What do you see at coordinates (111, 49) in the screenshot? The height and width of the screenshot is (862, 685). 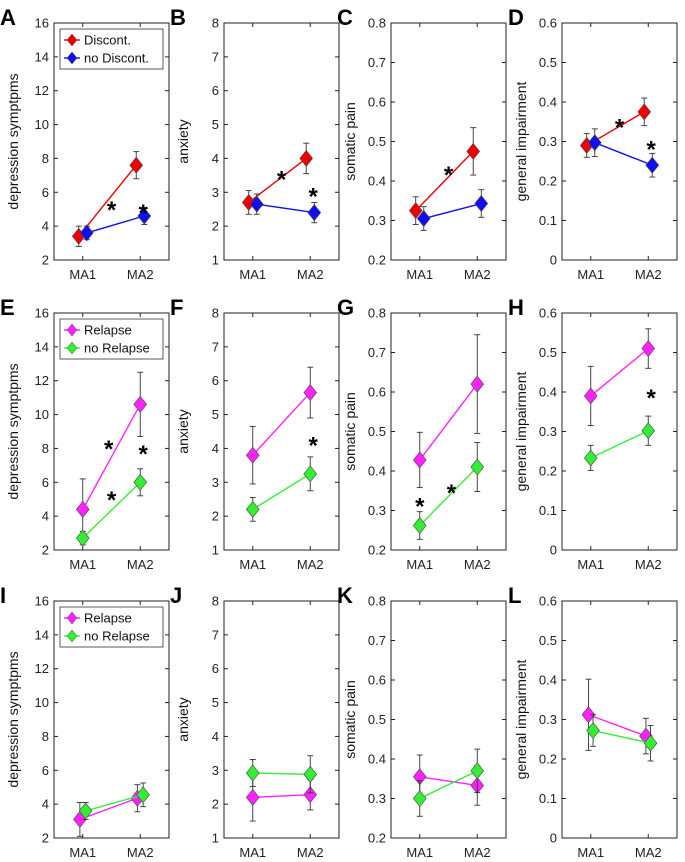 I see `legend-box` at bounding box center [111, 49].